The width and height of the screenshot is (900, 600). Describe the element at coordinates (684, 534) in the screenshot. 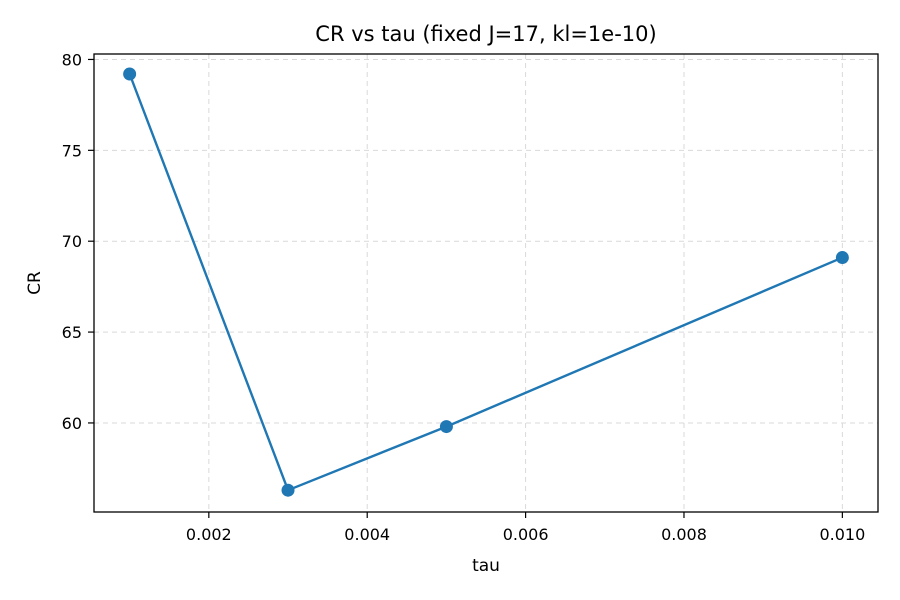

I see `x-tick-label: 0.008` at that location.